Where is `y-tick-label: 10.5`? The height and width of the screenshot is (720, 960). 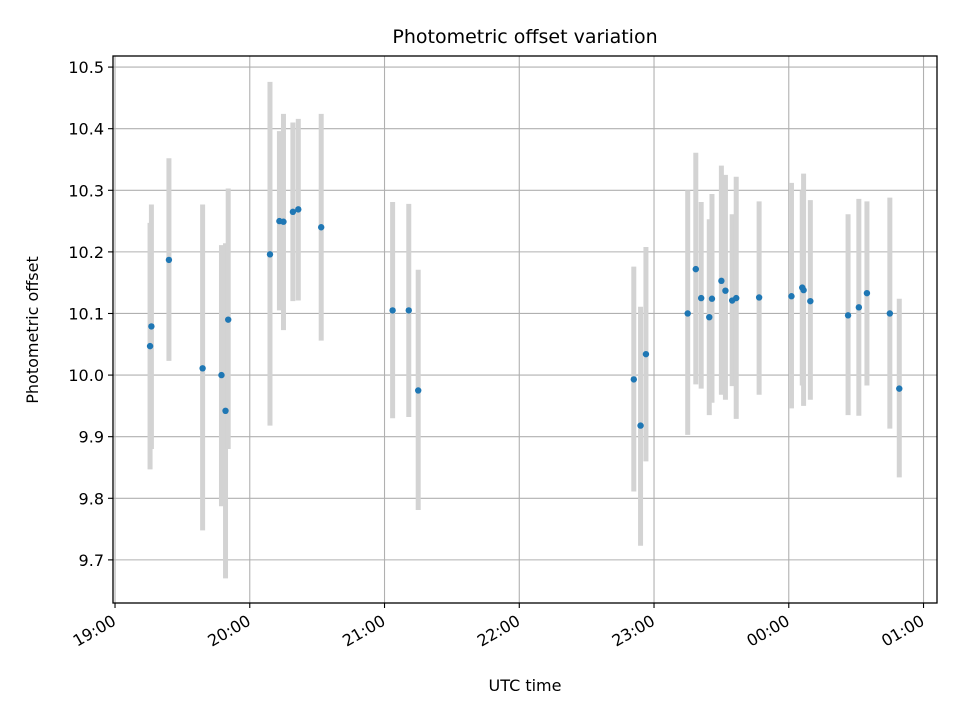 y-tick-label: 10.5 is located at coordinates (86, 67).